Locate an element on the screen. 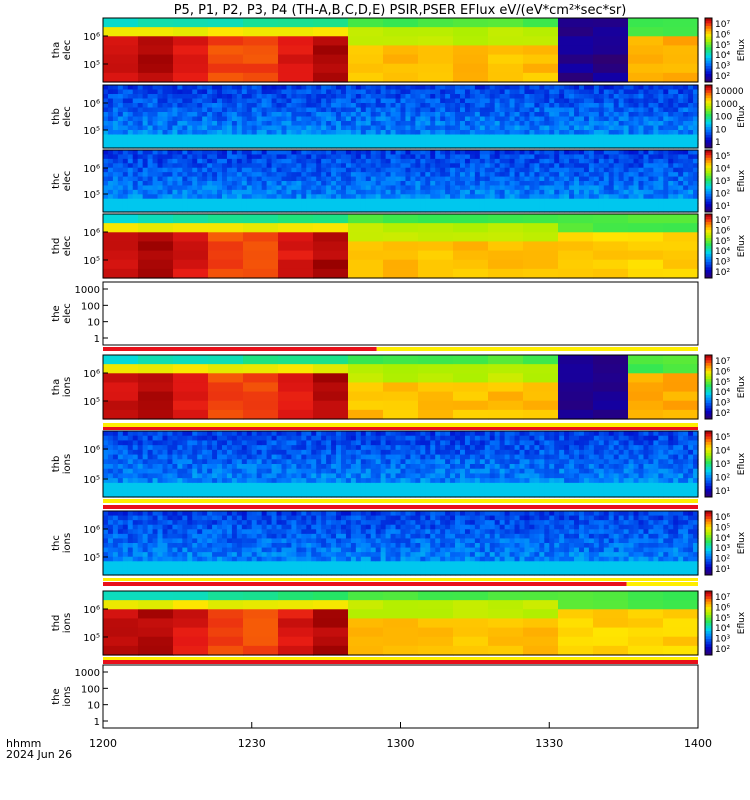 The height and width of the screenshot is (800, 750). panel-frame is located at coordinates (400, 181).